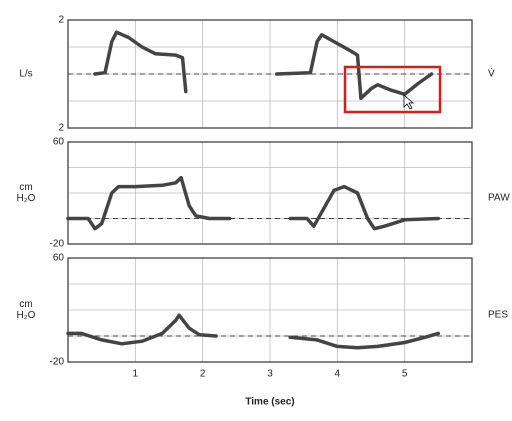 The image size is (512, 421). Describe the element at coordinates (405, 374) in the screenshot. I see `x-tick-label: 5` at that location.